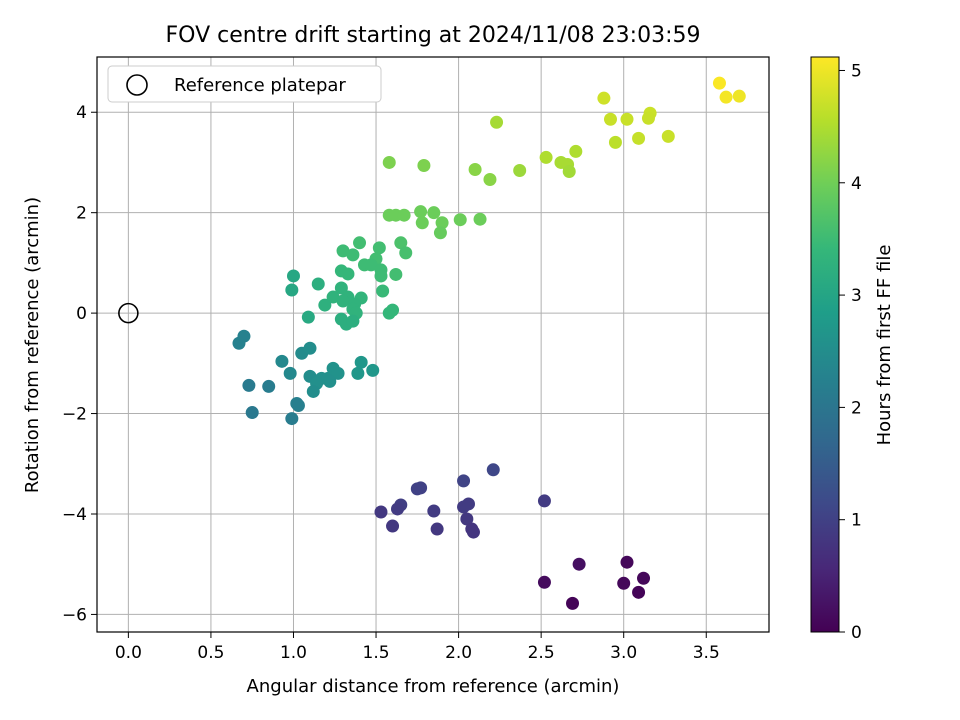 Image resolution: width=960 pixels, height=720 pixels. I want to click on y-tick-label: 0, so click(81, 314).